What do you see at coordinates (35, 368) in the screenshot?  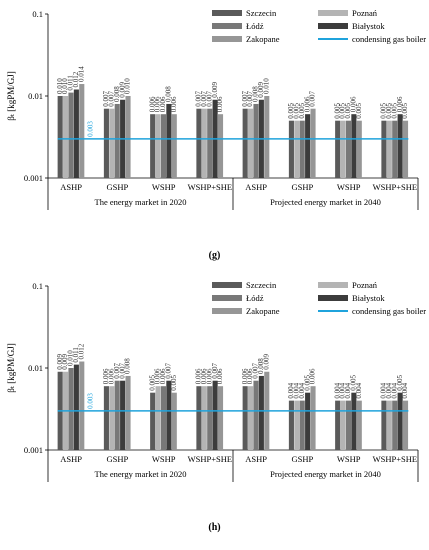 I see `y-tick-label: 0.01` at bounding box center [35, 368].